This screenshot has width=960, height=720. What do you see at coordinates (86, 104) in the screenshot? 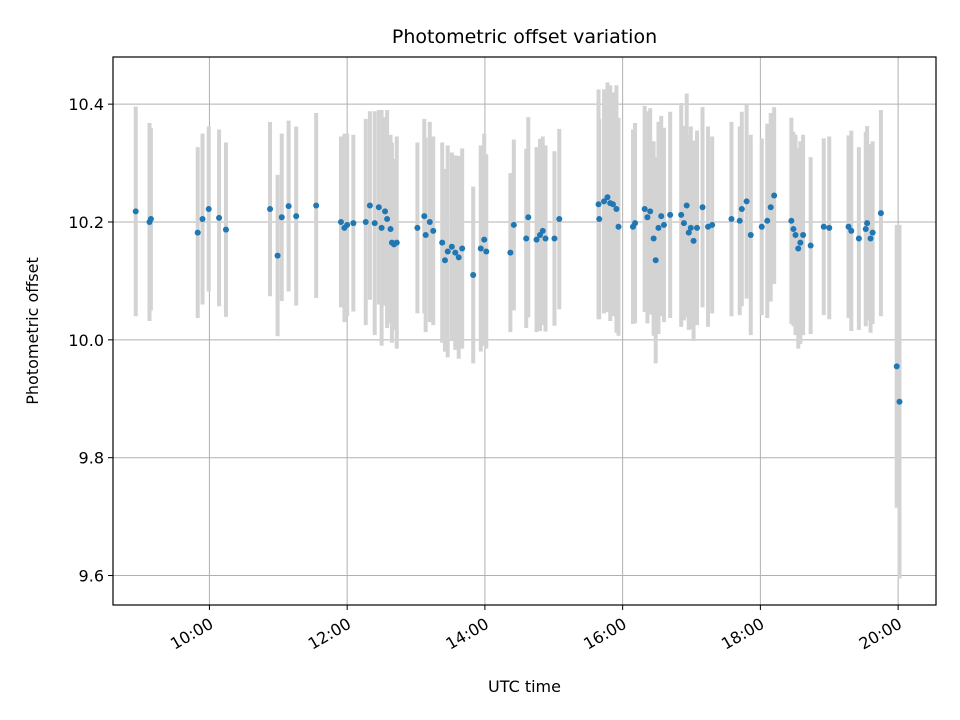
I see `y-tick-label: 10.4` at bounding box center [86, 104].